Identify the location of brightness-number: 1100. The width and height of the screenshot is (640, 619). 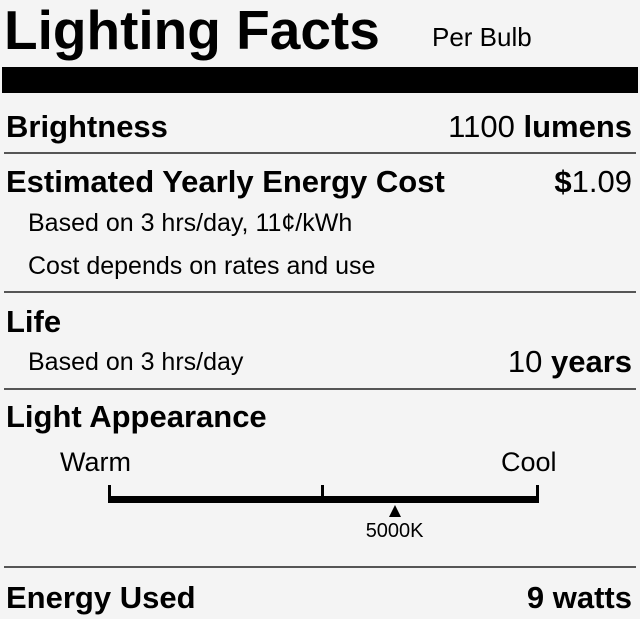
(481, 126).